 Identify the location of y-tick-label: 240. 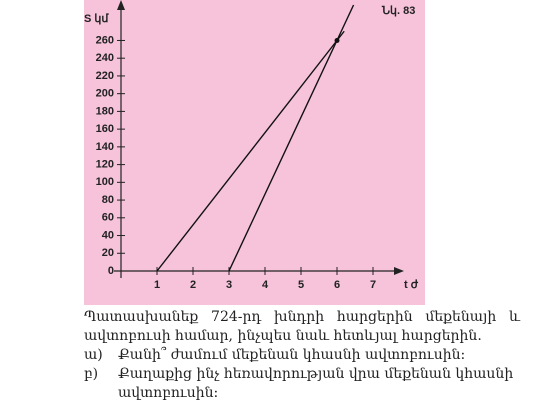
(105, 58).